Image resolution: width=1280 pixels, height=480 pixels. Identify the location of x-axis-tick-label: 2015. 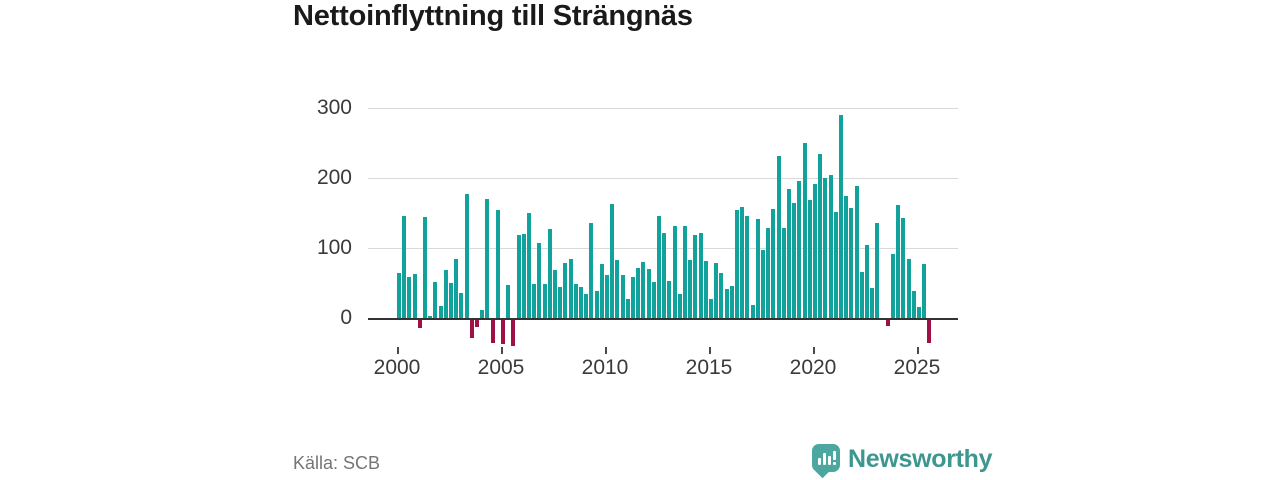
(709, 367).